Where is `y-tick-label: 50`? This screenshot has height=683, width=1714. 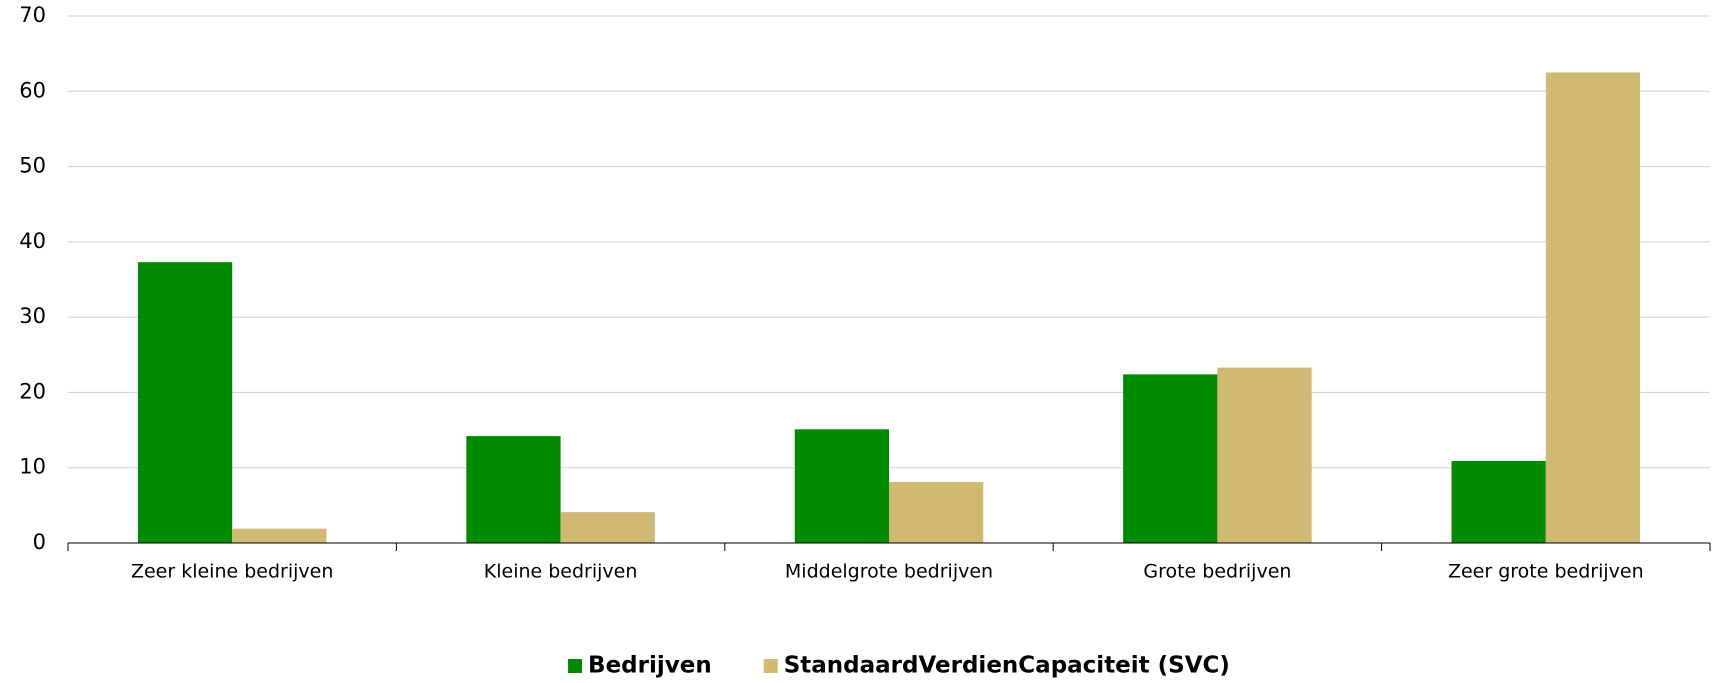
y-tick-label: 50 is located at coordinates (32, 166).